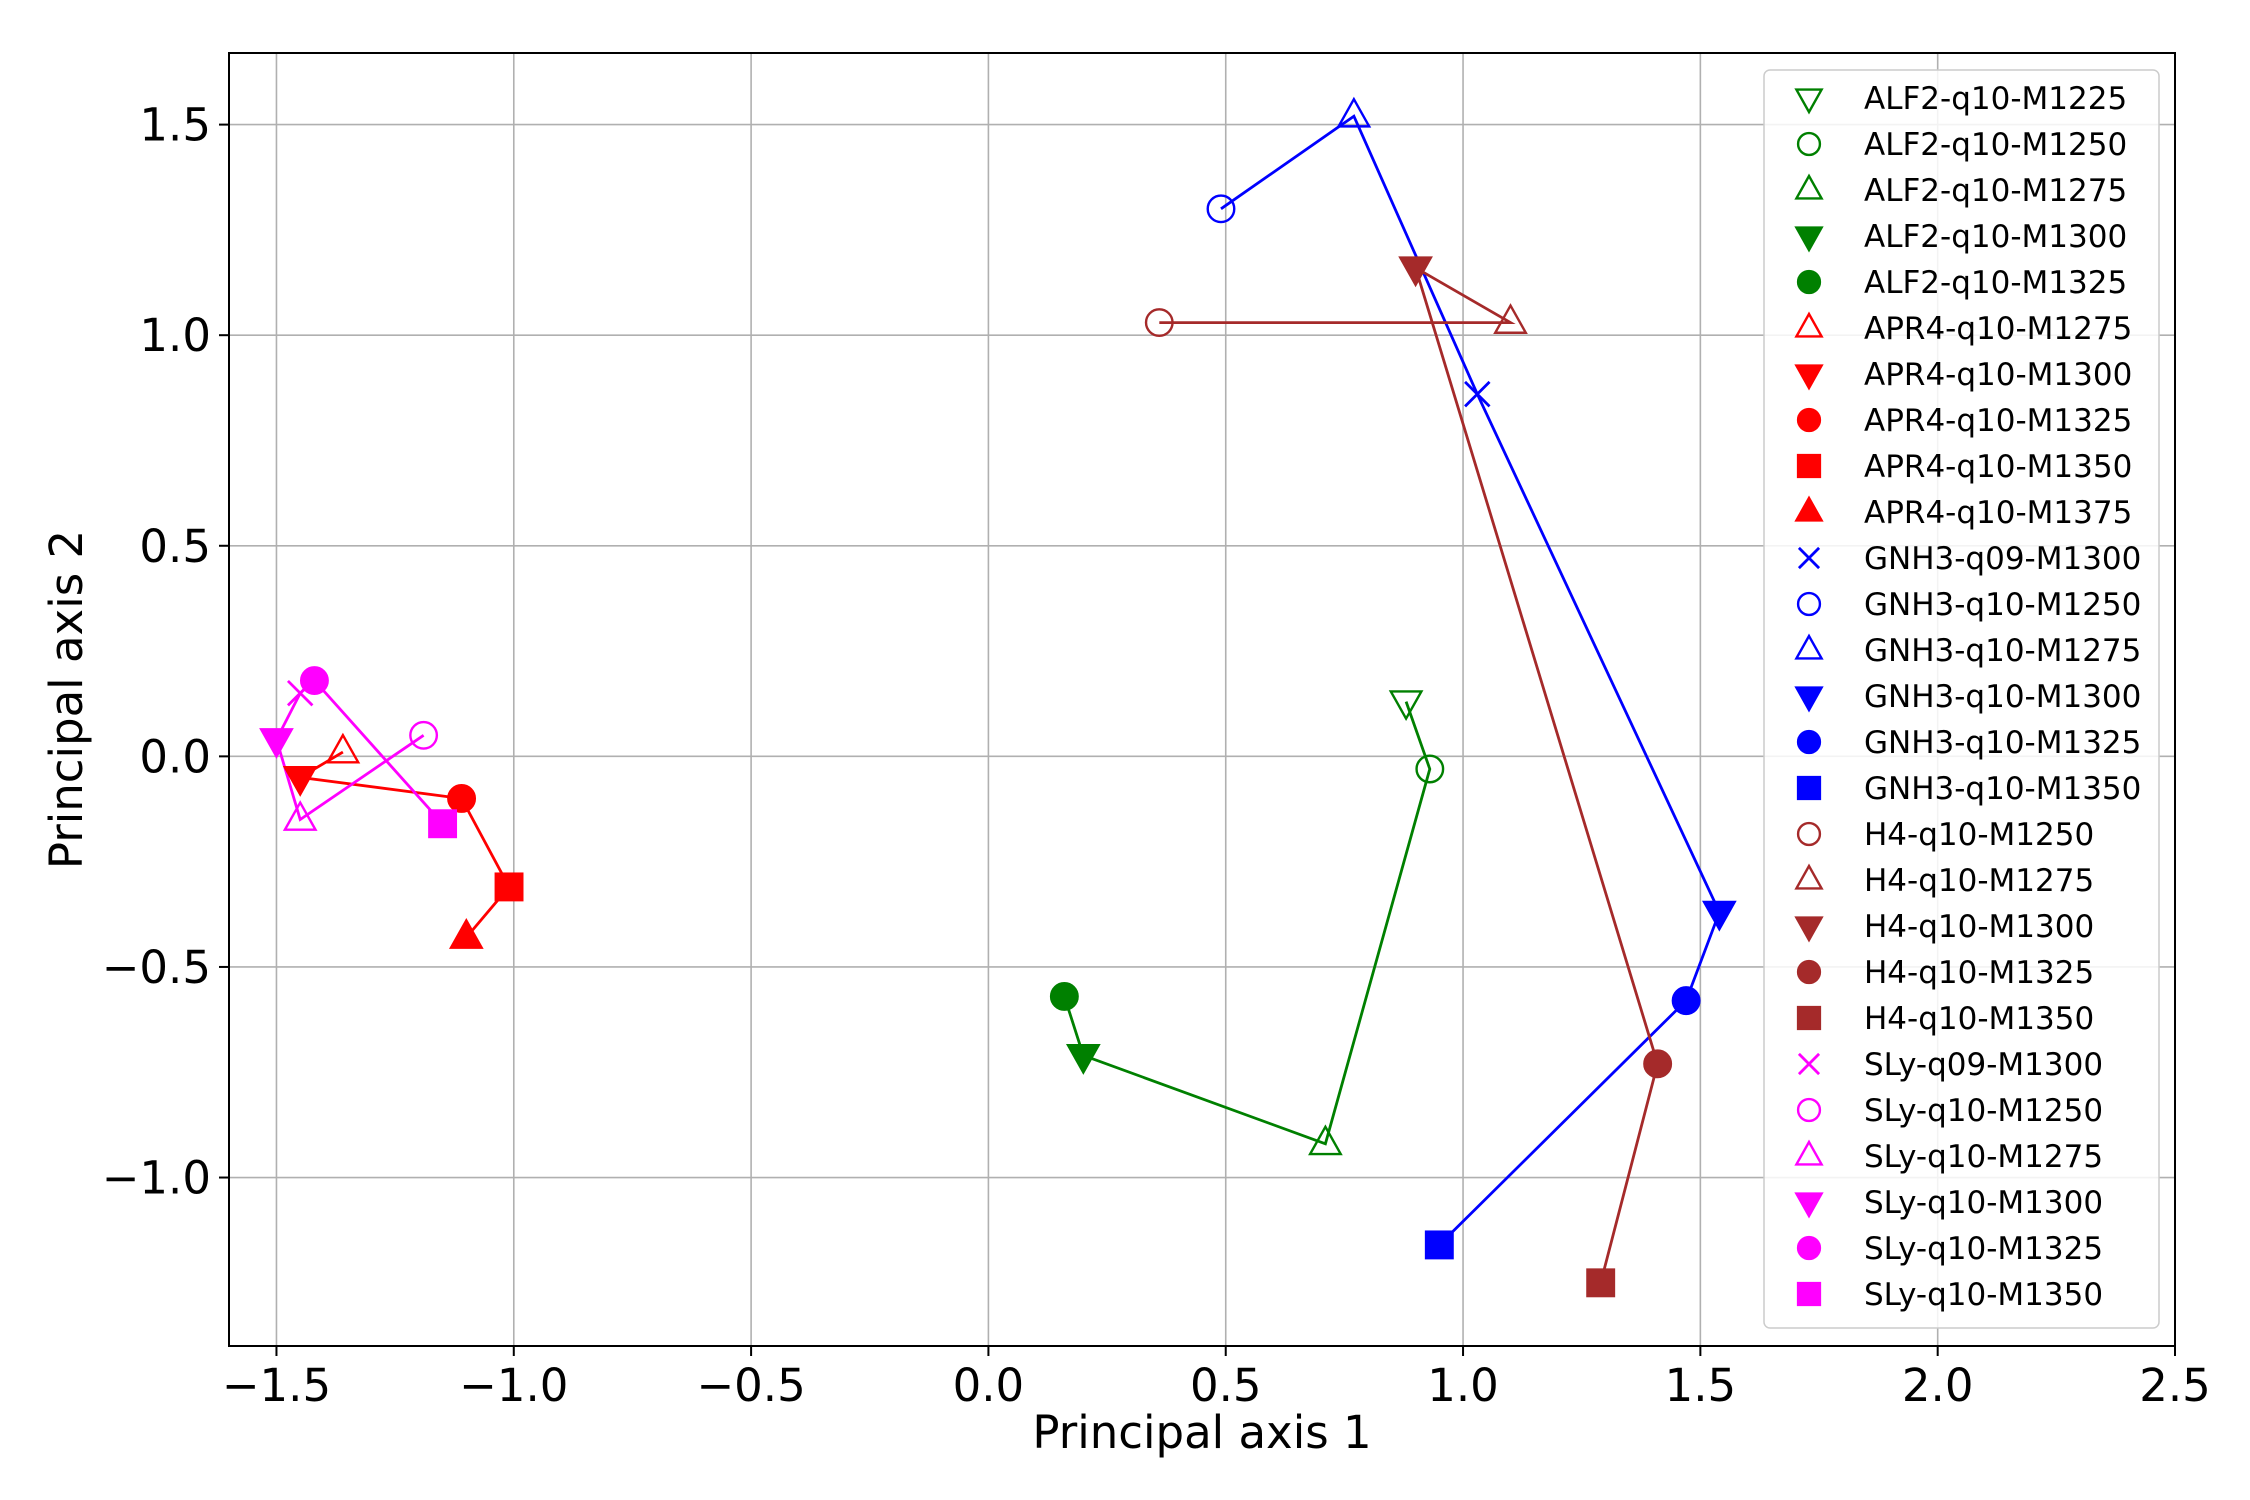  What do you see at coordinates (1701, 1385) in the screenshot?
I see `x-tick-label: 1.5` at bounding box center [1701, 1385].